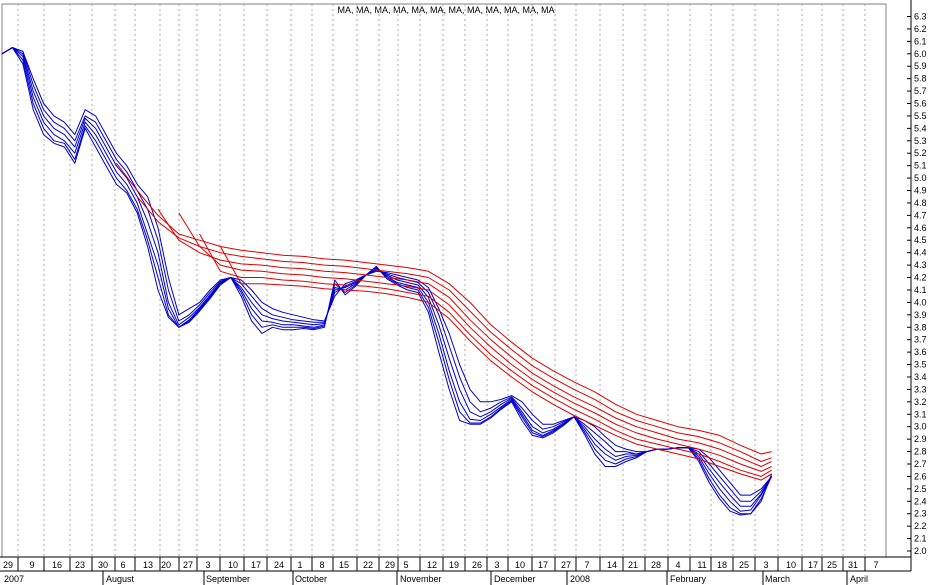 The image size is (932, 585). Describe the element at coordinates (920, 464) in the screenshot. I see `y-tick-label: 2.7` at that location.